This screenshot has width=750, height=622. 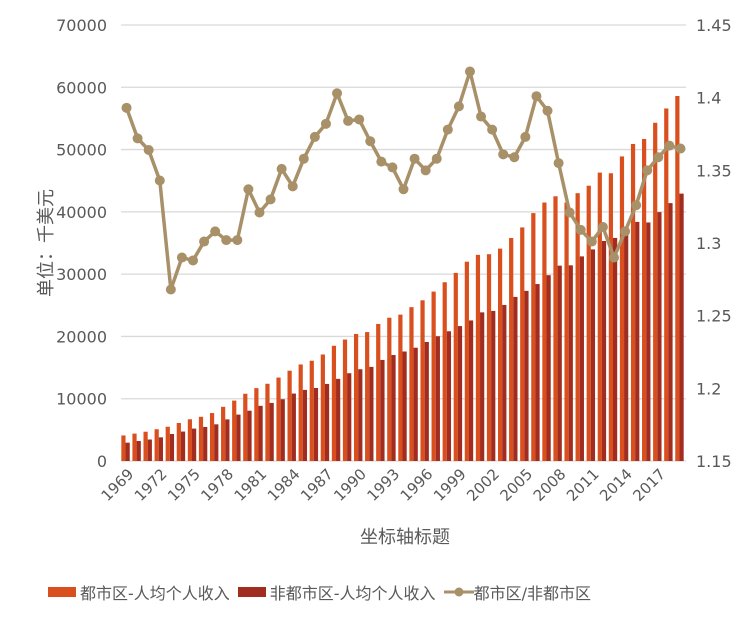 What do you see at coordinates (581, 358) in the screenshot?
I see `bar-rural-2010` at bounding box center [581, 358].